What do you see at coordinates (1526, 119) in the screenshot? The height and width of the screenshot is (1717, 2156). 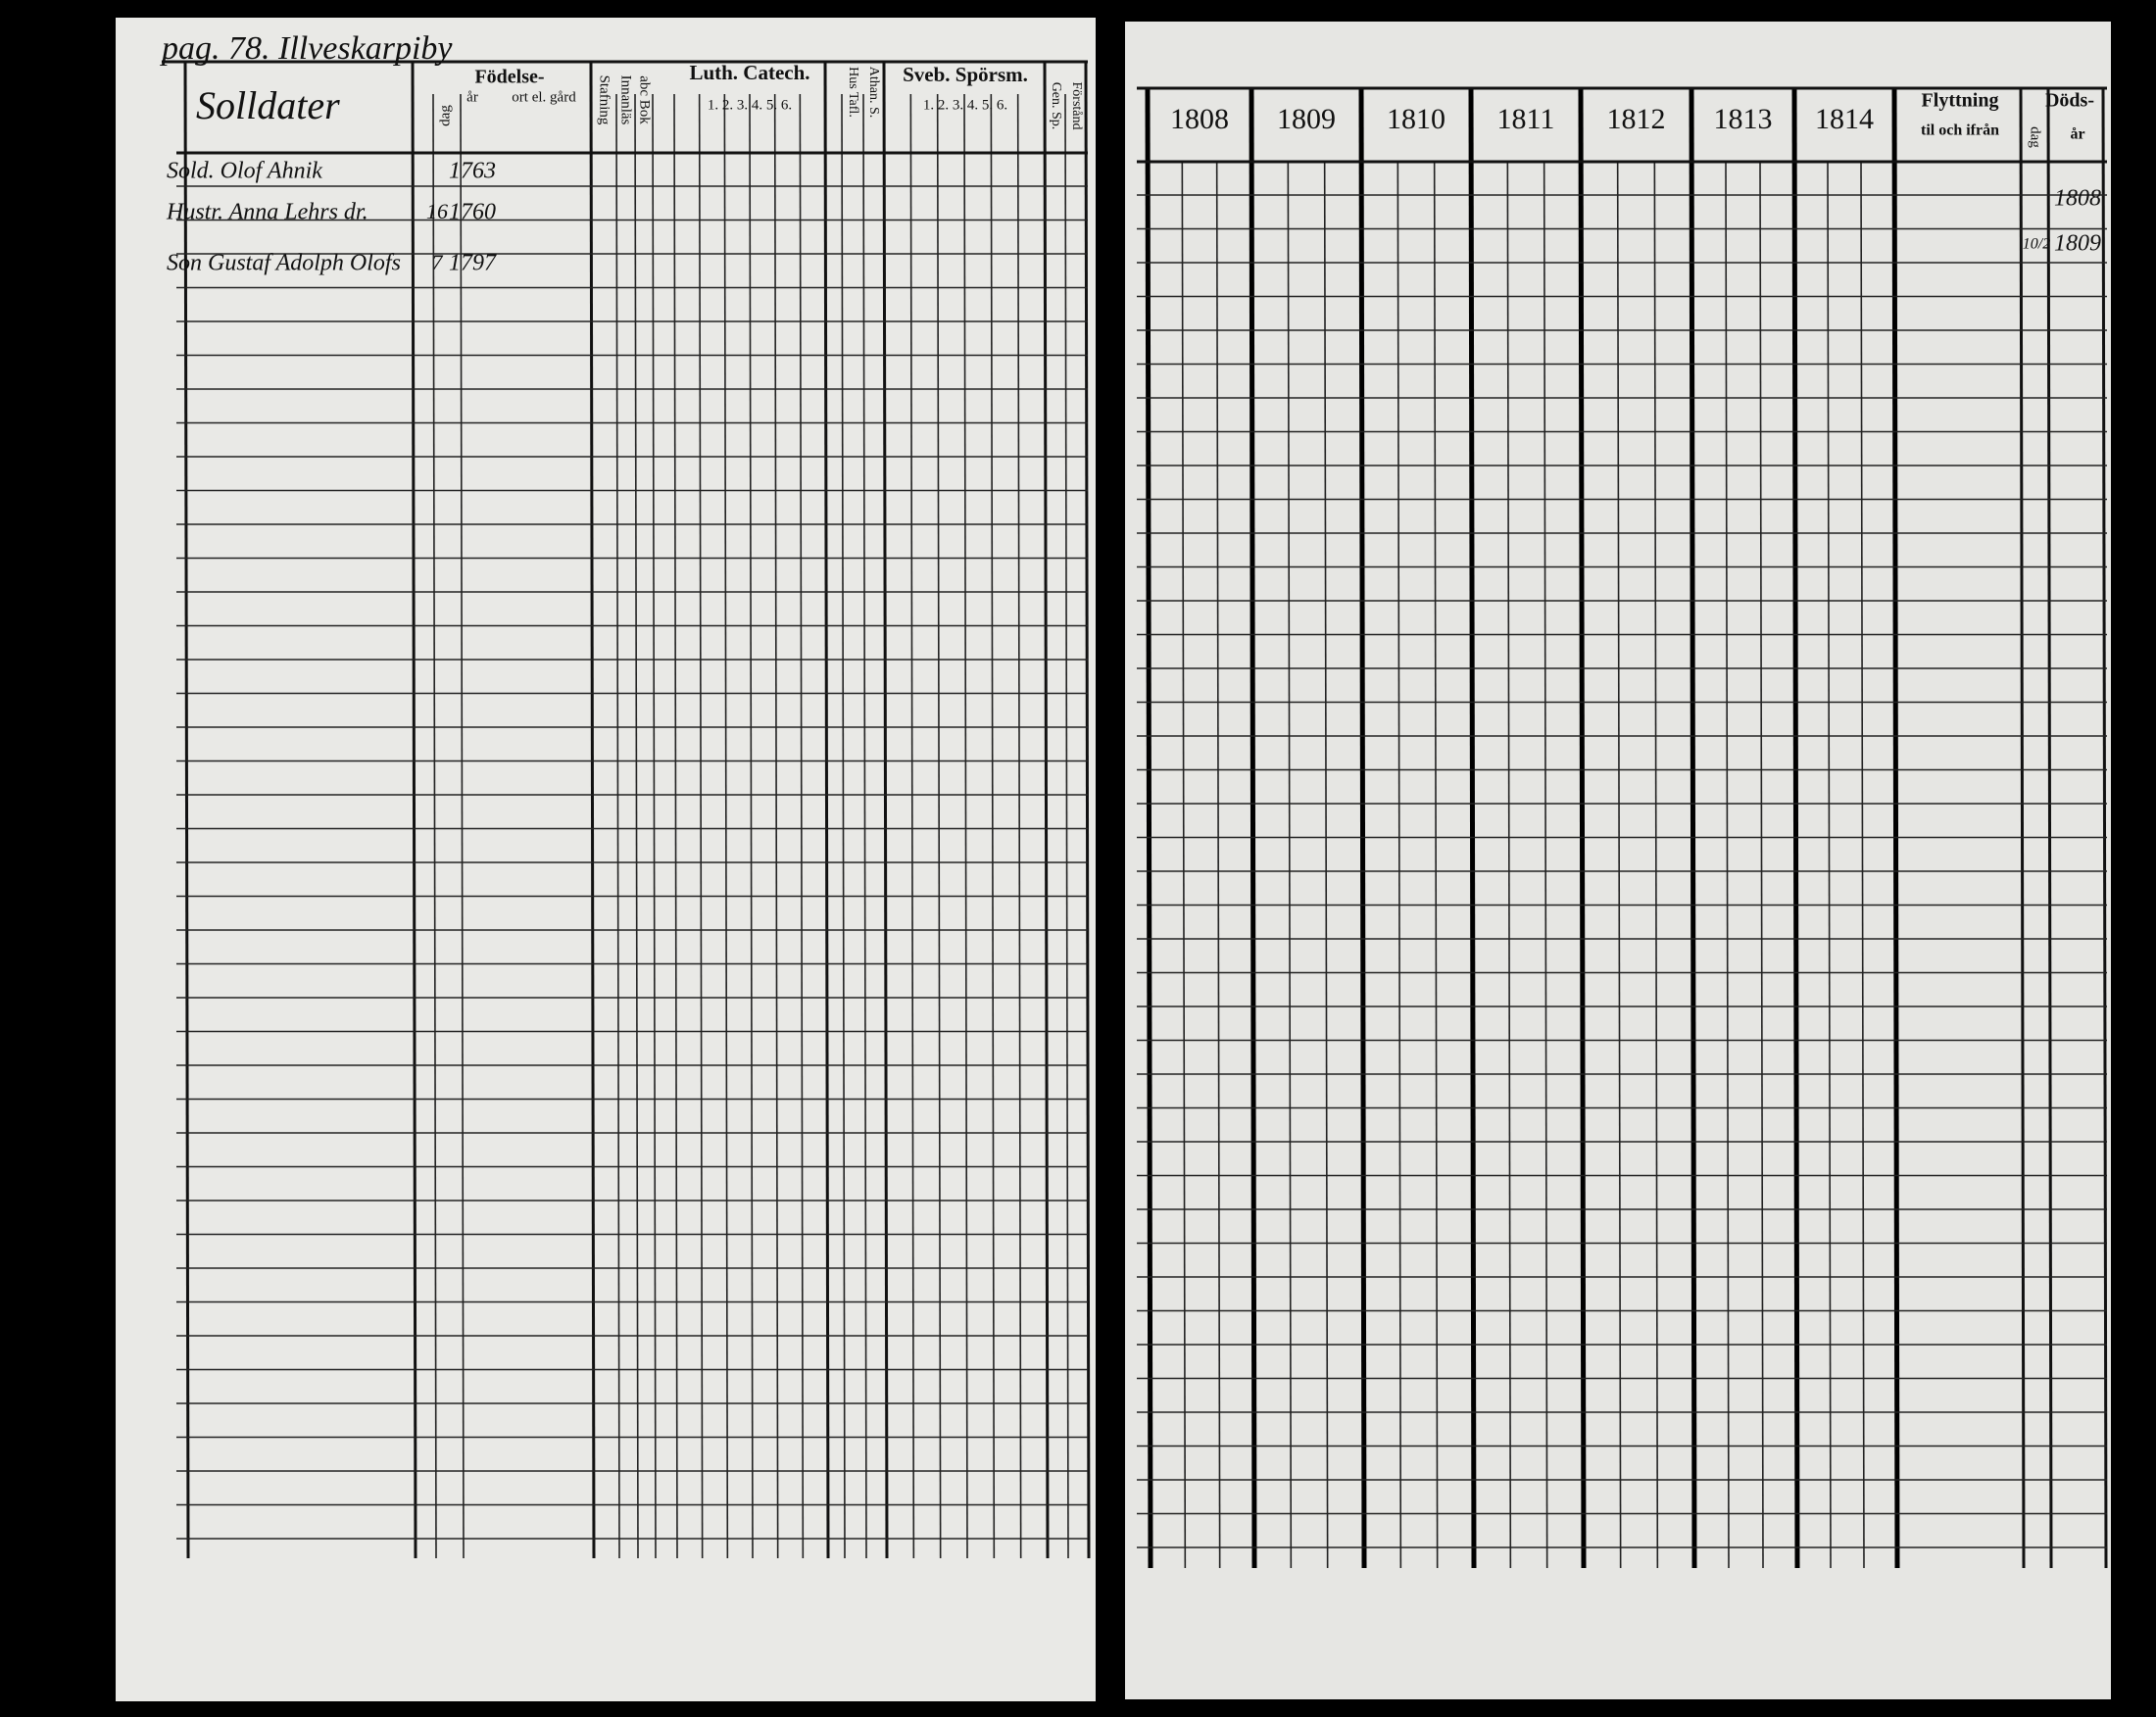 I see `year-header: 1811` at bounding box center [1526, 119].